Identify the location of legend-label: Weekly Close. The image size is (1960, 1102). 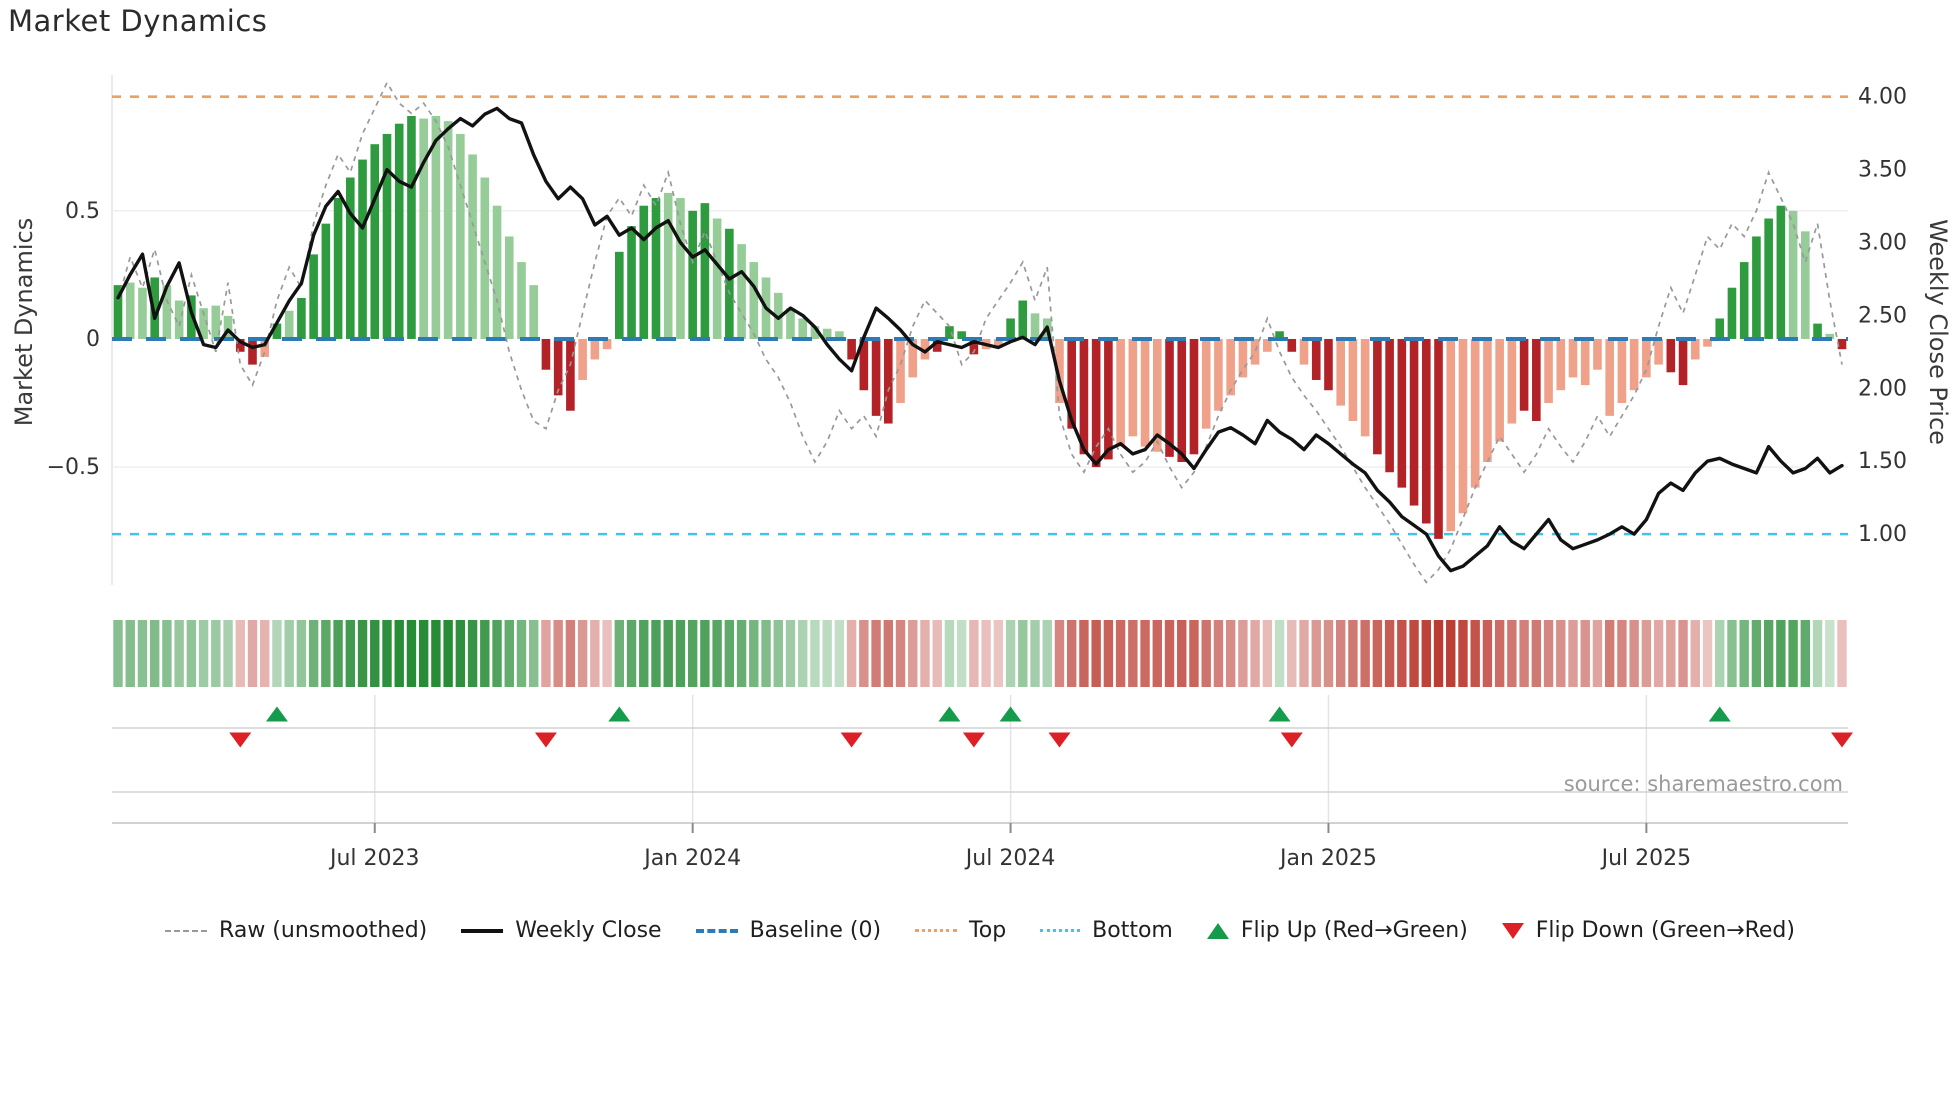
(588, 930).